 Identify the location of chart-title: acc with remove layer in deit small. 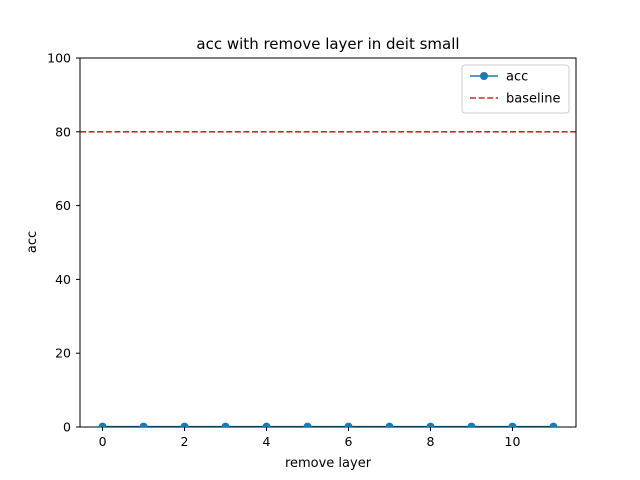
(327, 44).